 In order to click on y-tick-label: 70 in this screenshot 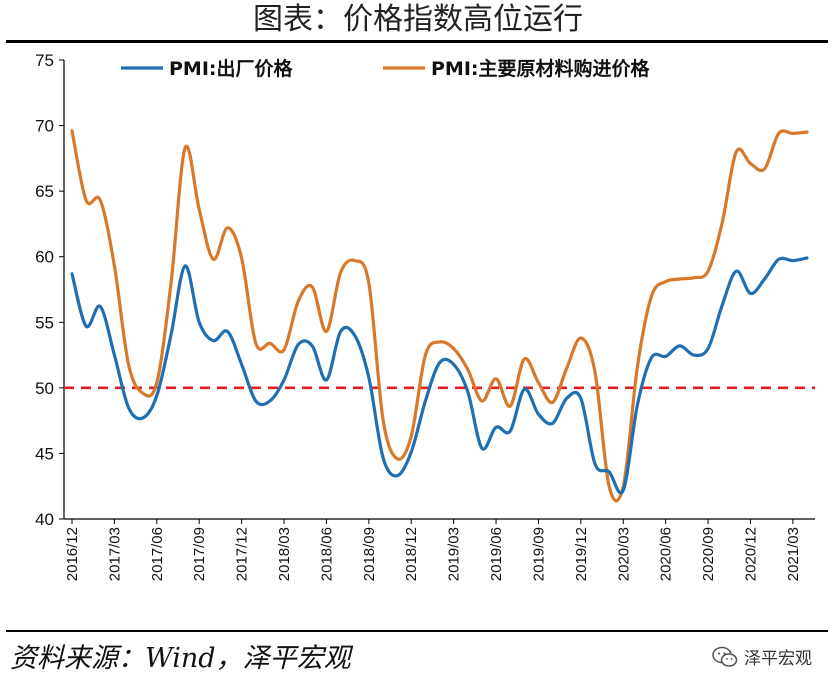, I will do `click(44, 126)`.